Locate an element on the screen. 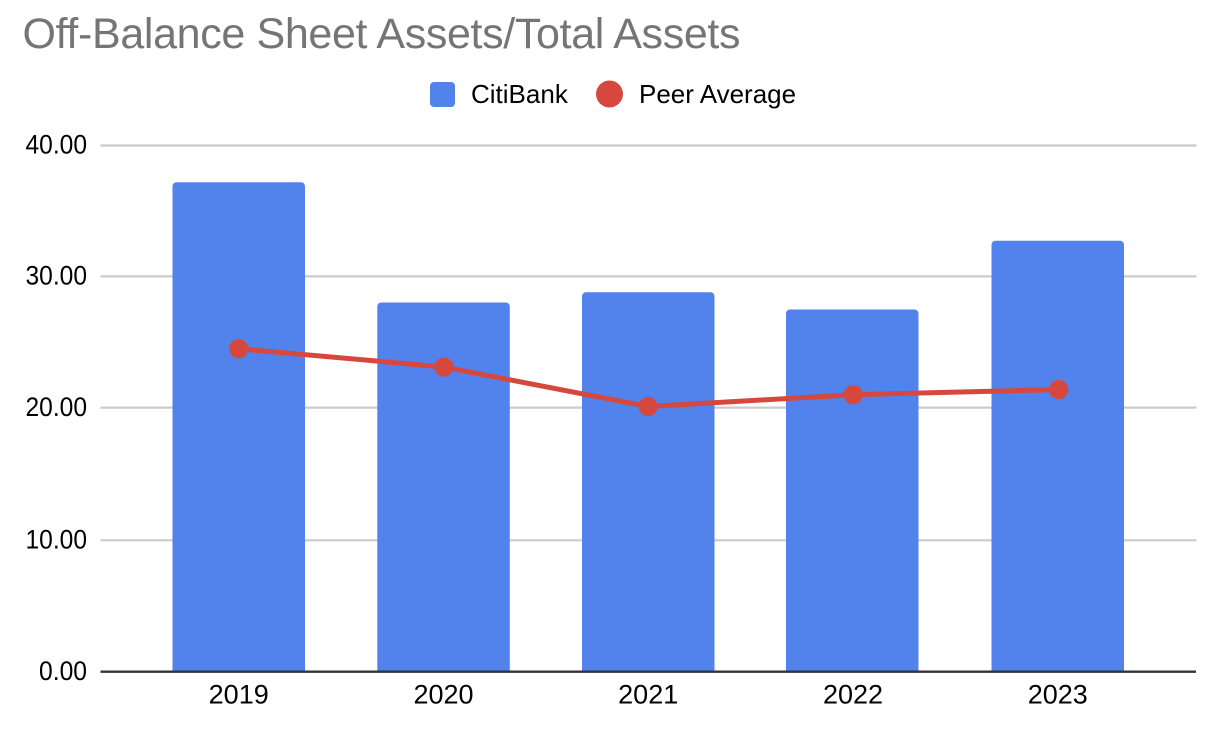 The width and height of the screenshot is (1218, 748). svg-text: 10.00 is located at coordinates (57, 540).